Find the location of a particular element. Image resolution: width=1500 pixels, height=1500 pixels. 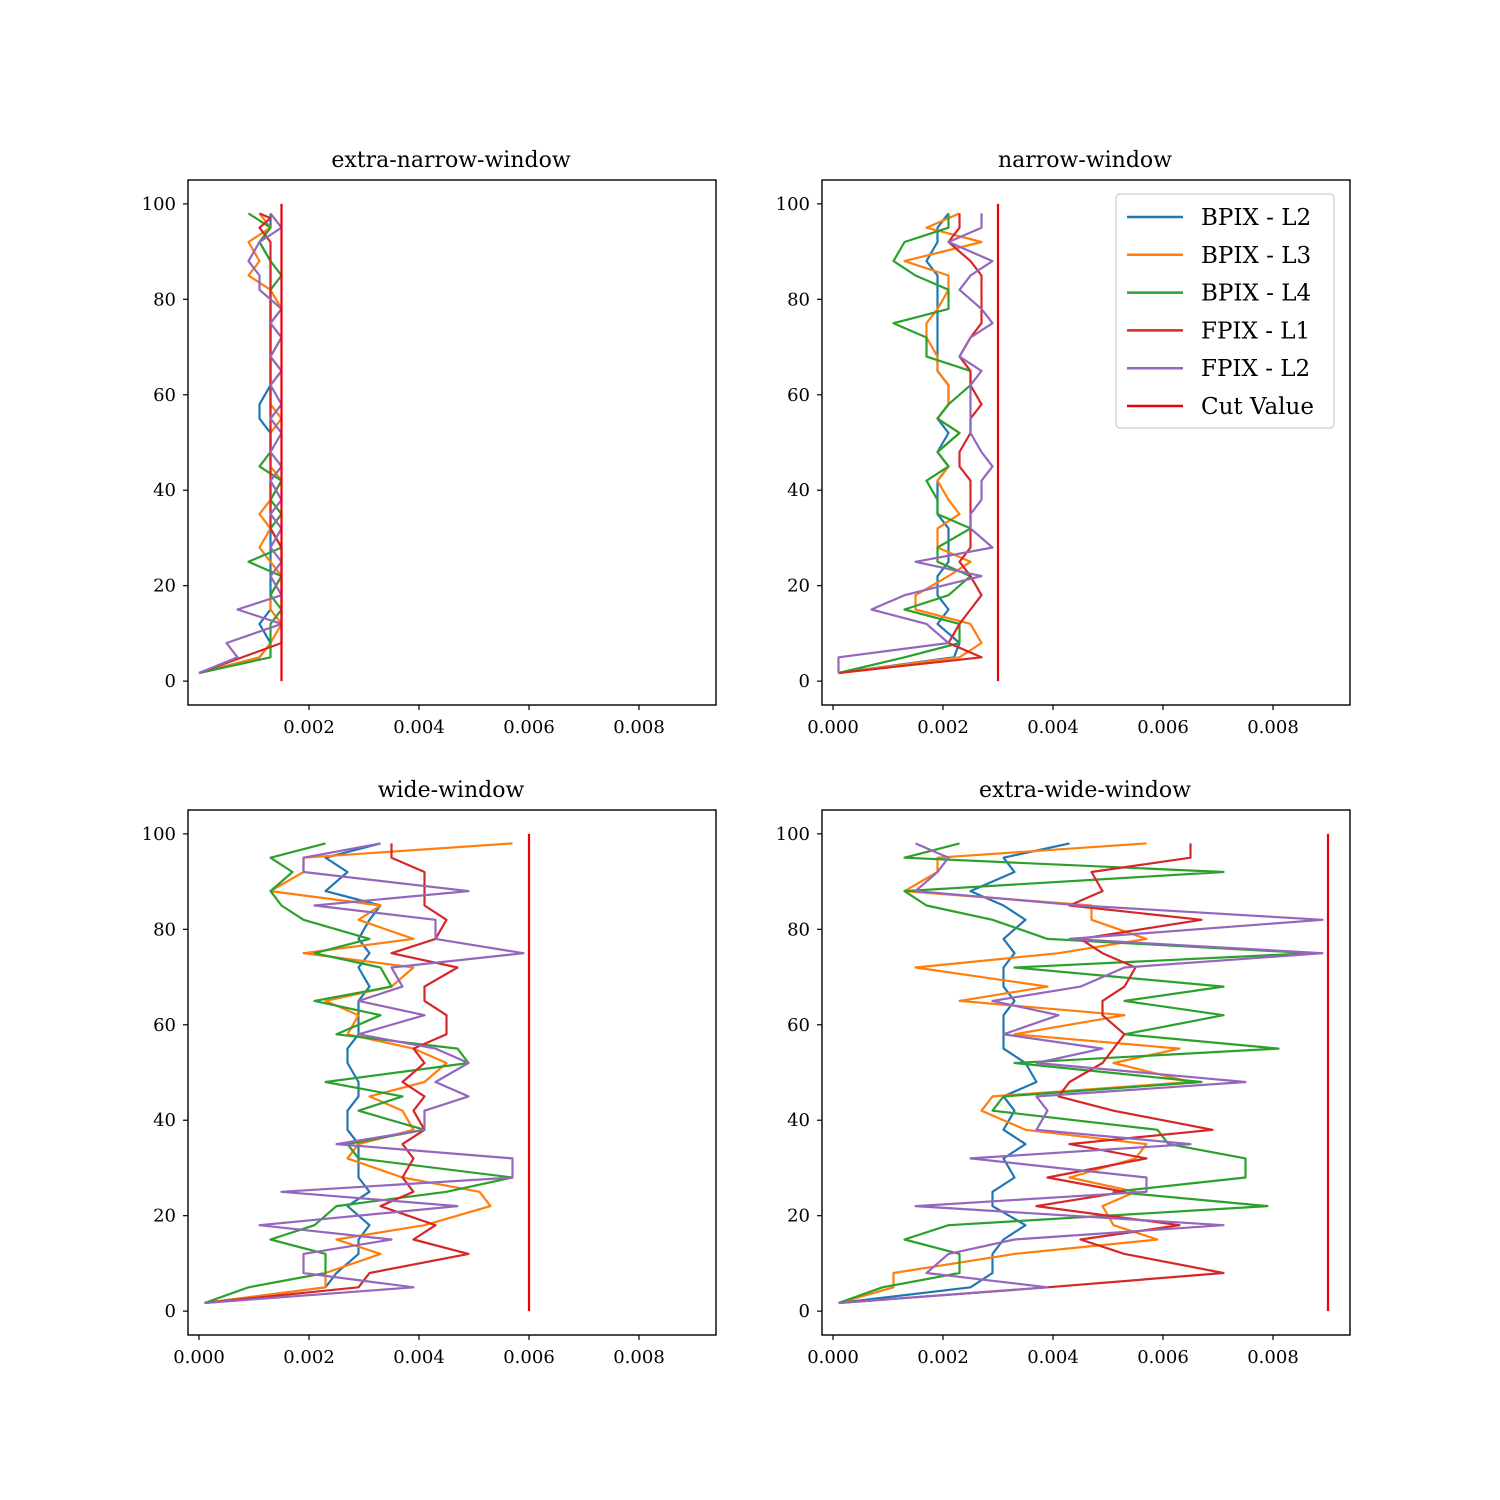

plot-area: 0.002 0.004 0.006 0.008 0 20 40 60 80 100 is located at coordinates (429, 458).